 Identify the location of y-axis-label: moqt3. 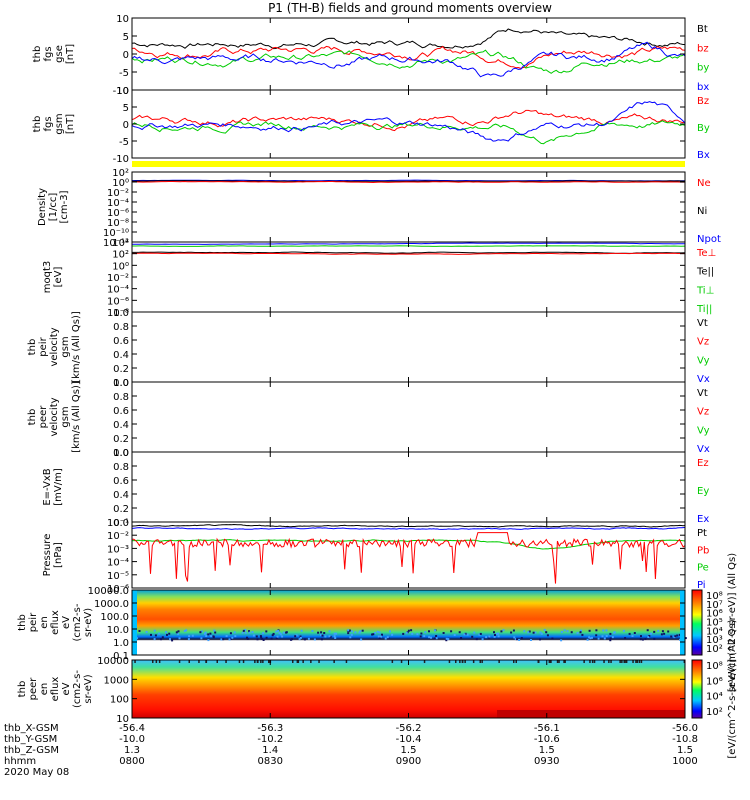
(47, 277).